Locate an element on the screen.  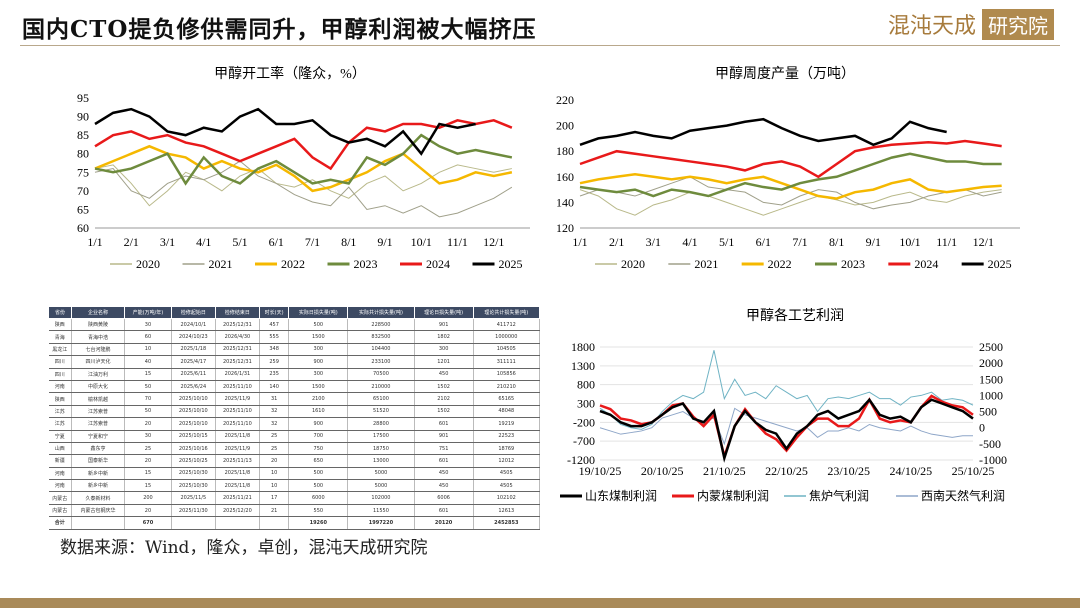
table-cell: 内蒙古 is located at coordinates (60, 498).